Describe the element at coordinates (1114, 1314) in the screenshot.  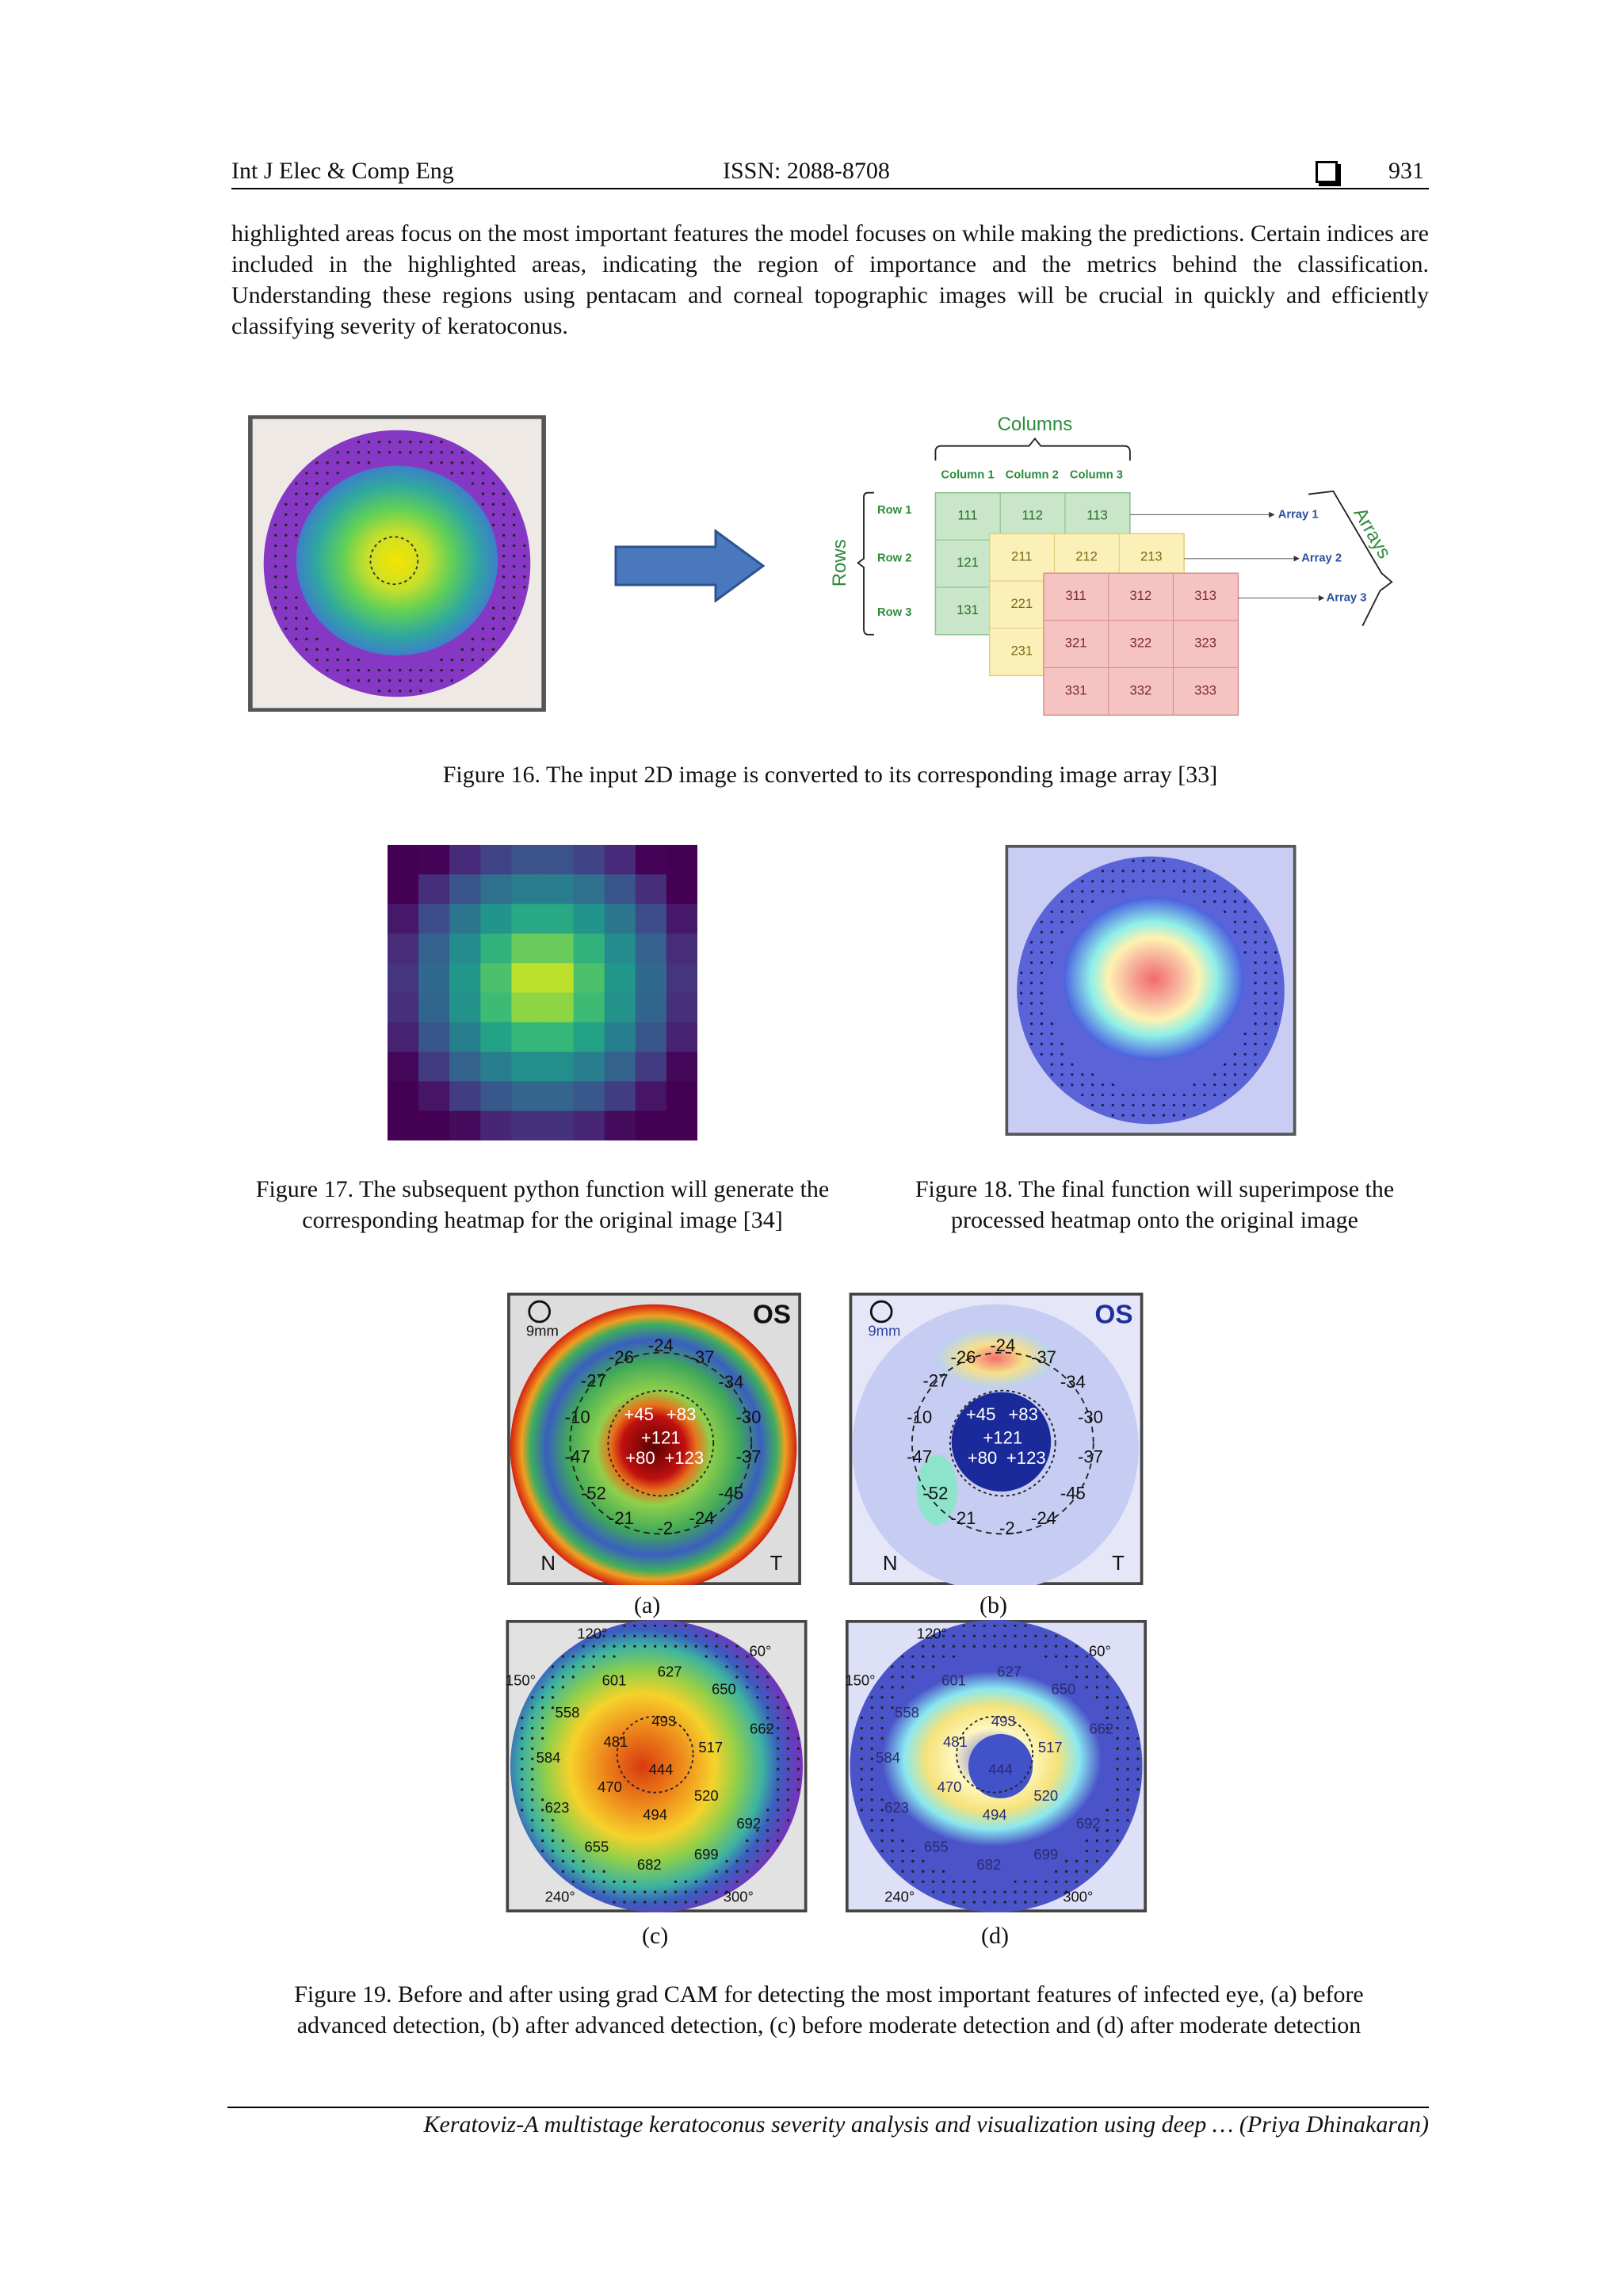
I see `eye-label: OS` at that location.